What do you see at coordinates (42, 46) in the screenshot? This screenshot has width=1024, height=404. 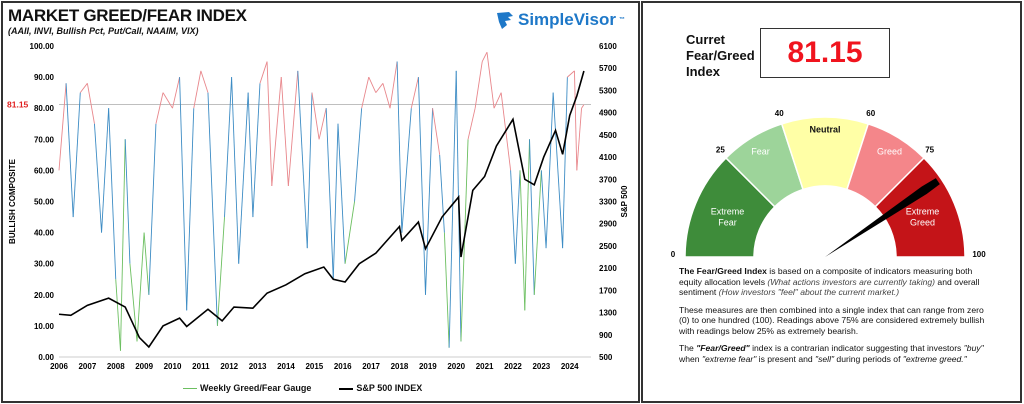 I see `y-left-tick-label: 100.00` at bounding box center [42, 46].